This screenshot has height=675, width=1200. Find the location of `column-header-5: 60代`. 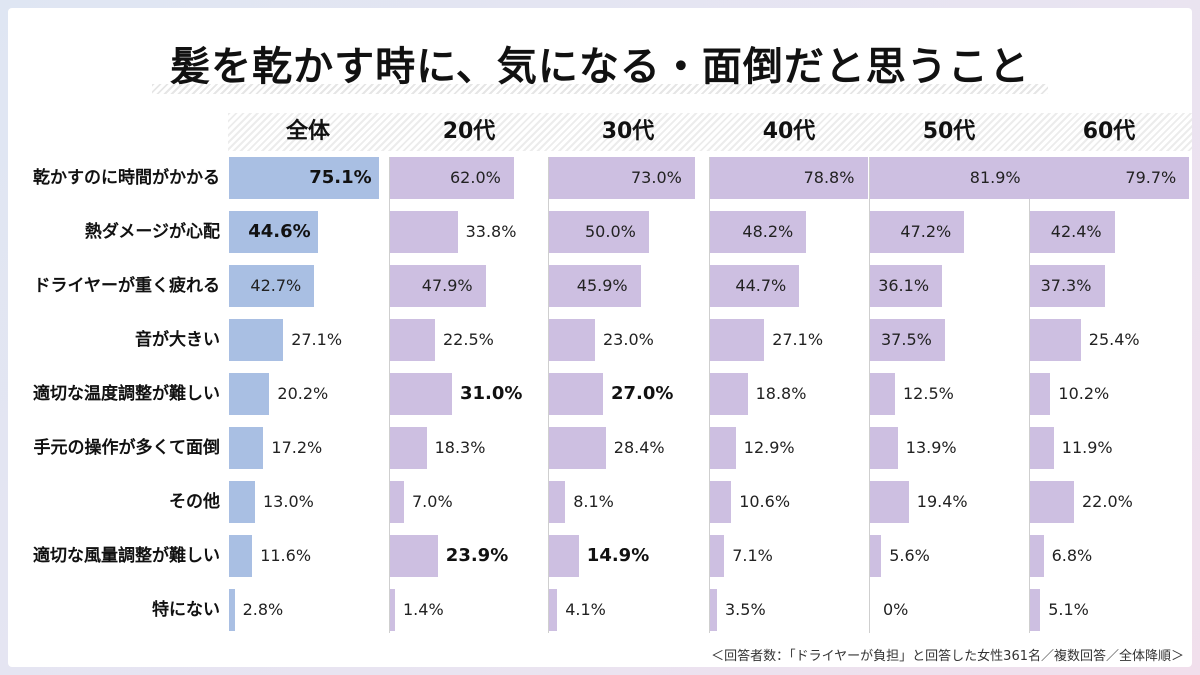

column-header-5: 60代 is located at coordinates (1109, 131).